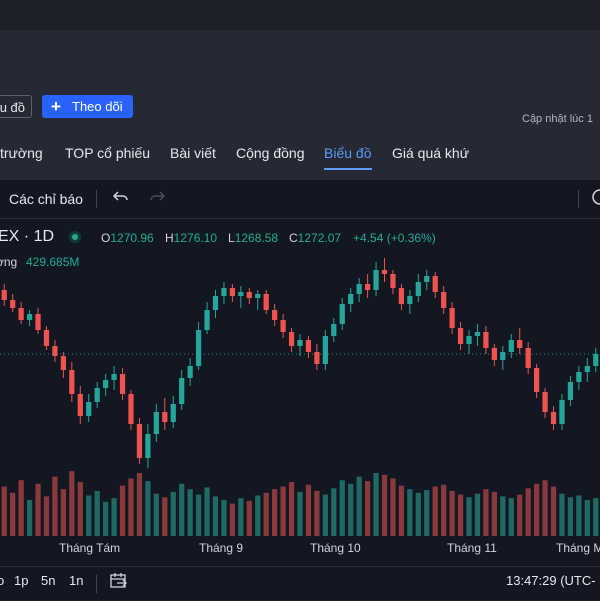 Image resolution: width=600 pixels, height=601 pixels. What do you see at coordinates (108, 153) in the screenshot?
I see `tab-top-stocks: TOP cổ phiếu` at bounding box center [108, 153].